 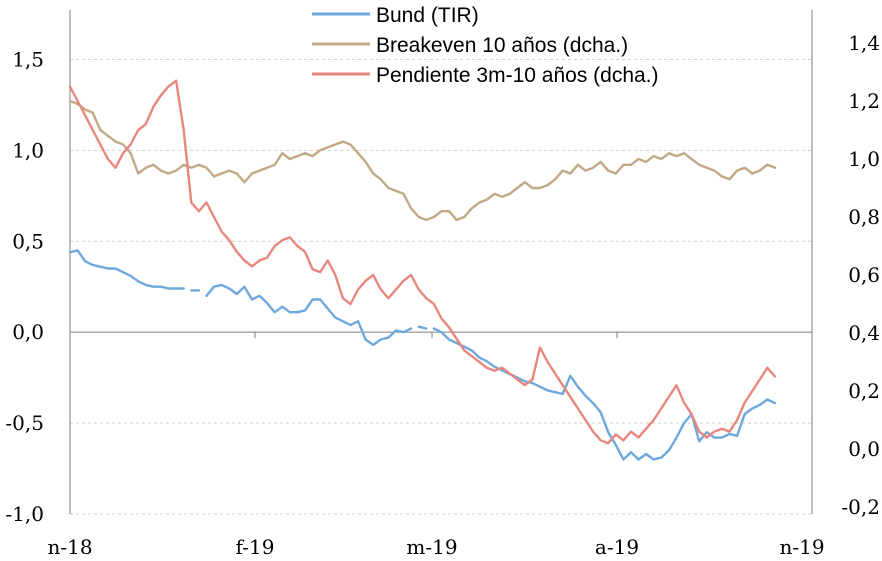 What do you see at coordinates (864, 217) in the screenshot?
I see `y-right-tick-label: 0,8` at bounding box center [864, 217].